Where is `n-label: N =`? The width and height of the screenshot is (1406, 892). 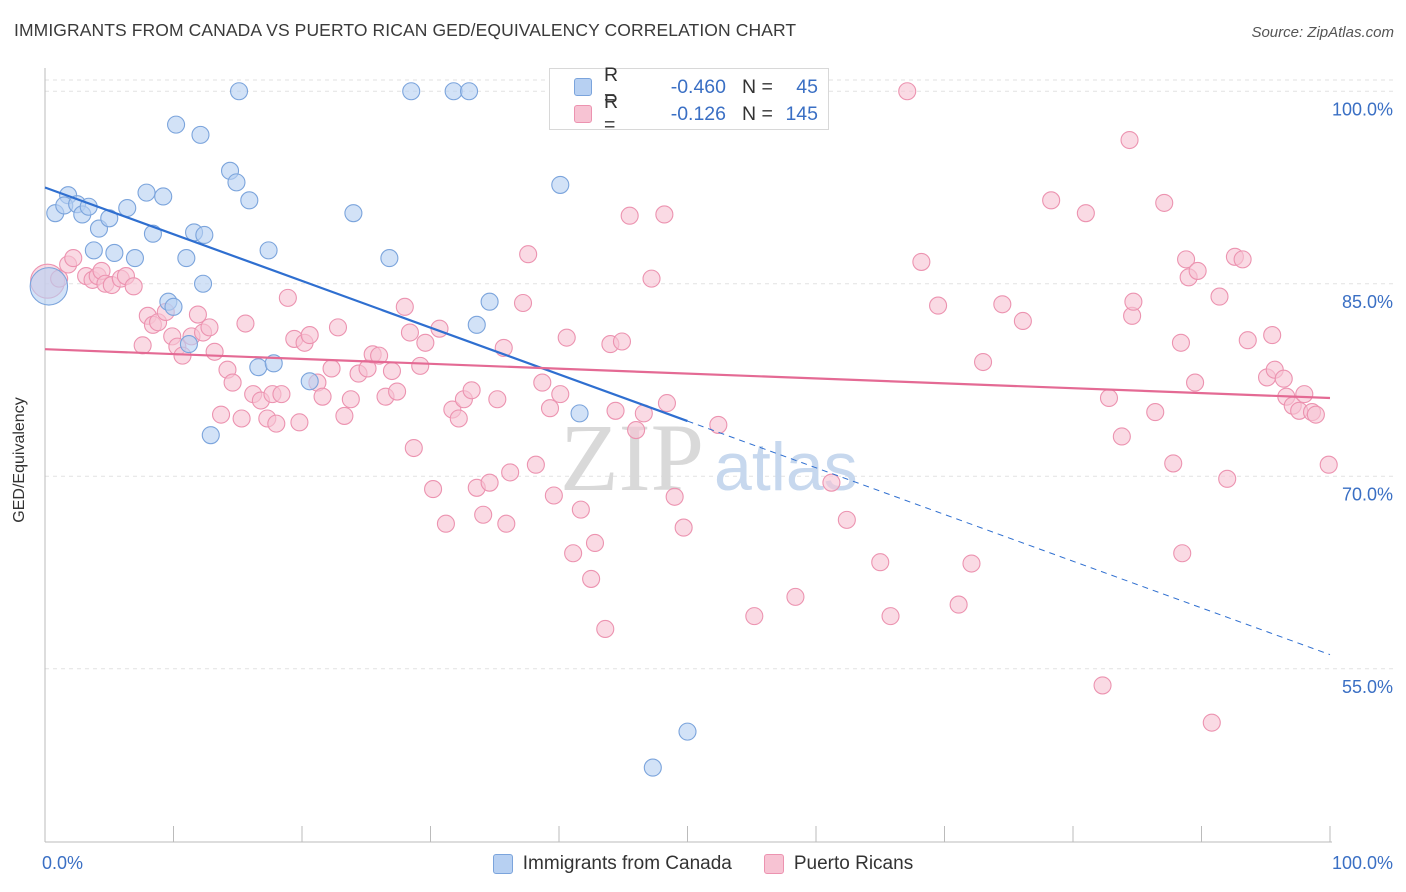
n-label: N = is located at coordinates (757, 86).